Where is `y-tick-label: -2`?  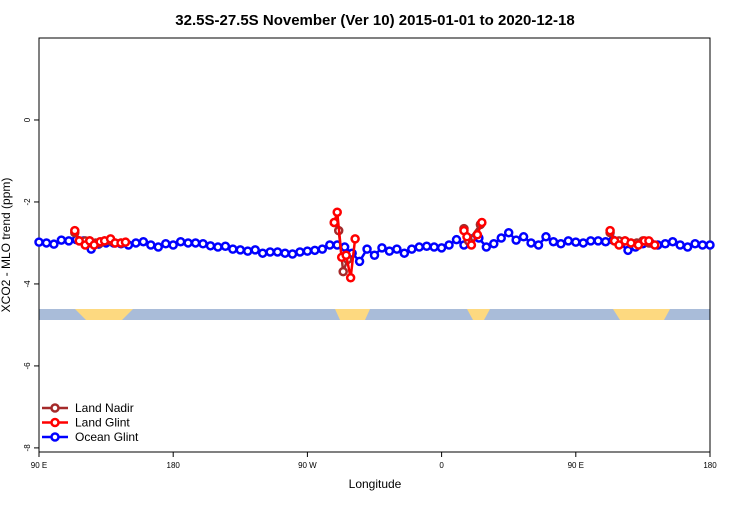
y-tick-label: -2 is located at coordinates (27, 202).